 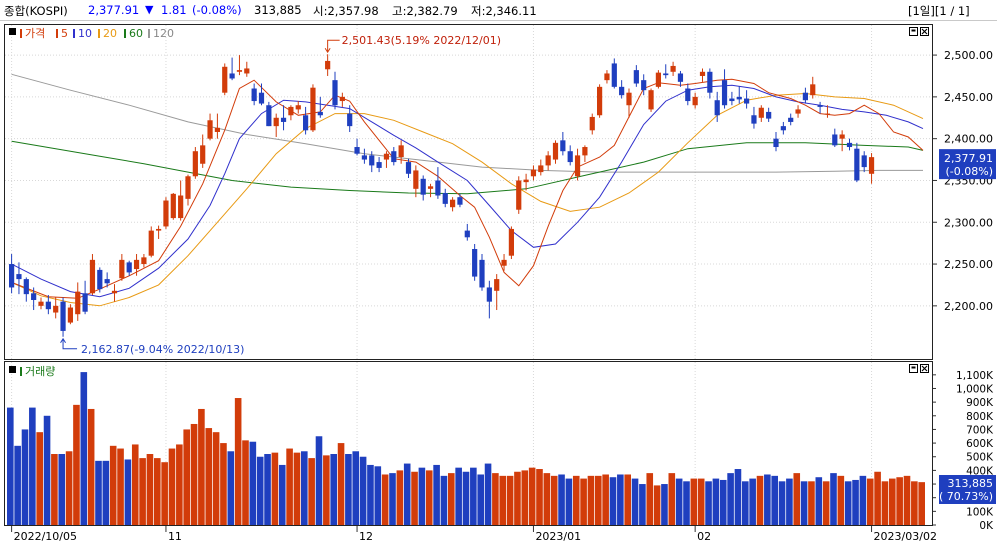 I want to click on high-annotation-text: 2,501.43(5.19% 2022/12/01), so click(x=421, y=40).